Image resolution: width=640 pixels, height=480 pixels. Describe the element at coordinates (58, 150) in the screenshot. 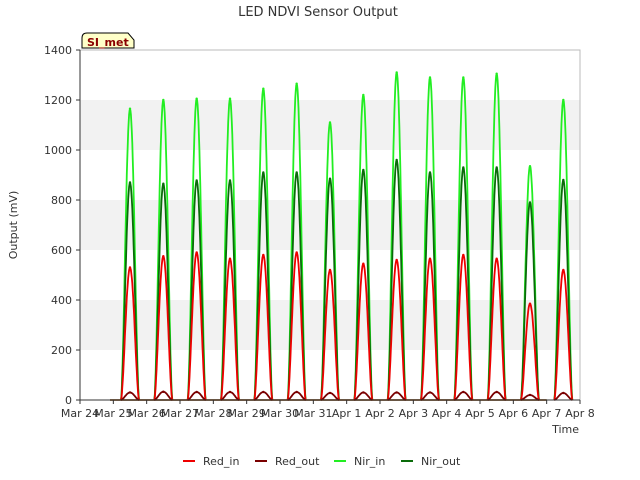

I see `y-tick-label: 1000` at that location.